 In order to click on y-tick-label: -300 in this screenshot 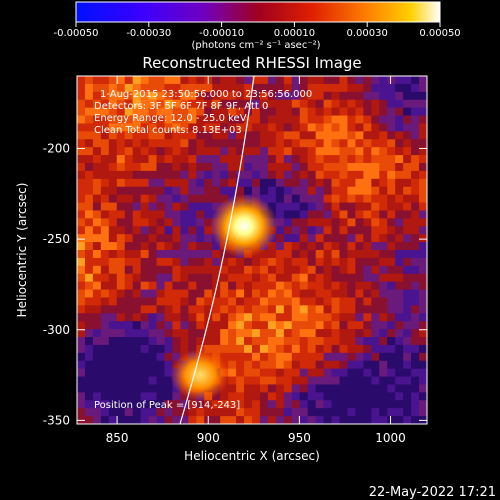, I will do `click(56, 330)`.